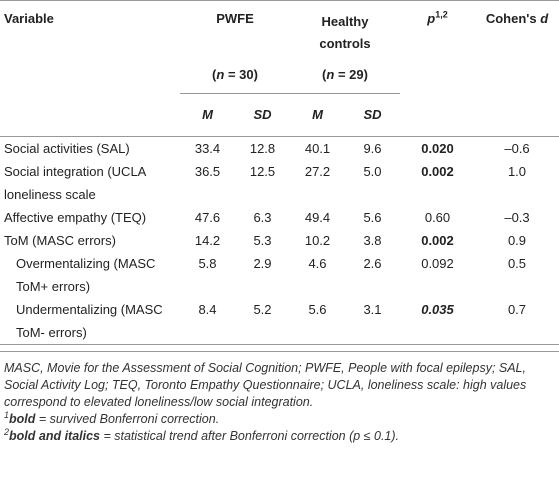 Image resolution: width=559 pixels, height=494 pixels. What do you see at coordinates (437, 263) in the screenshot?
I see `p-value: 0.092` at bounding box center [437, 263].